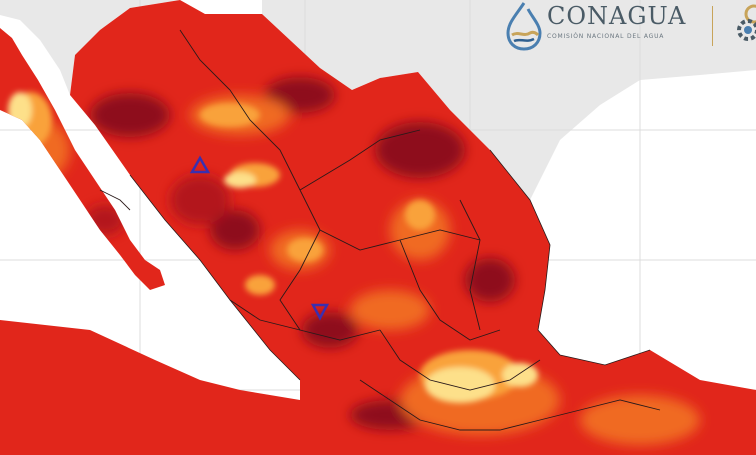 This screenshot has height=455, width=756. I want to click on heat-deep-sonora, so click(130, 115).